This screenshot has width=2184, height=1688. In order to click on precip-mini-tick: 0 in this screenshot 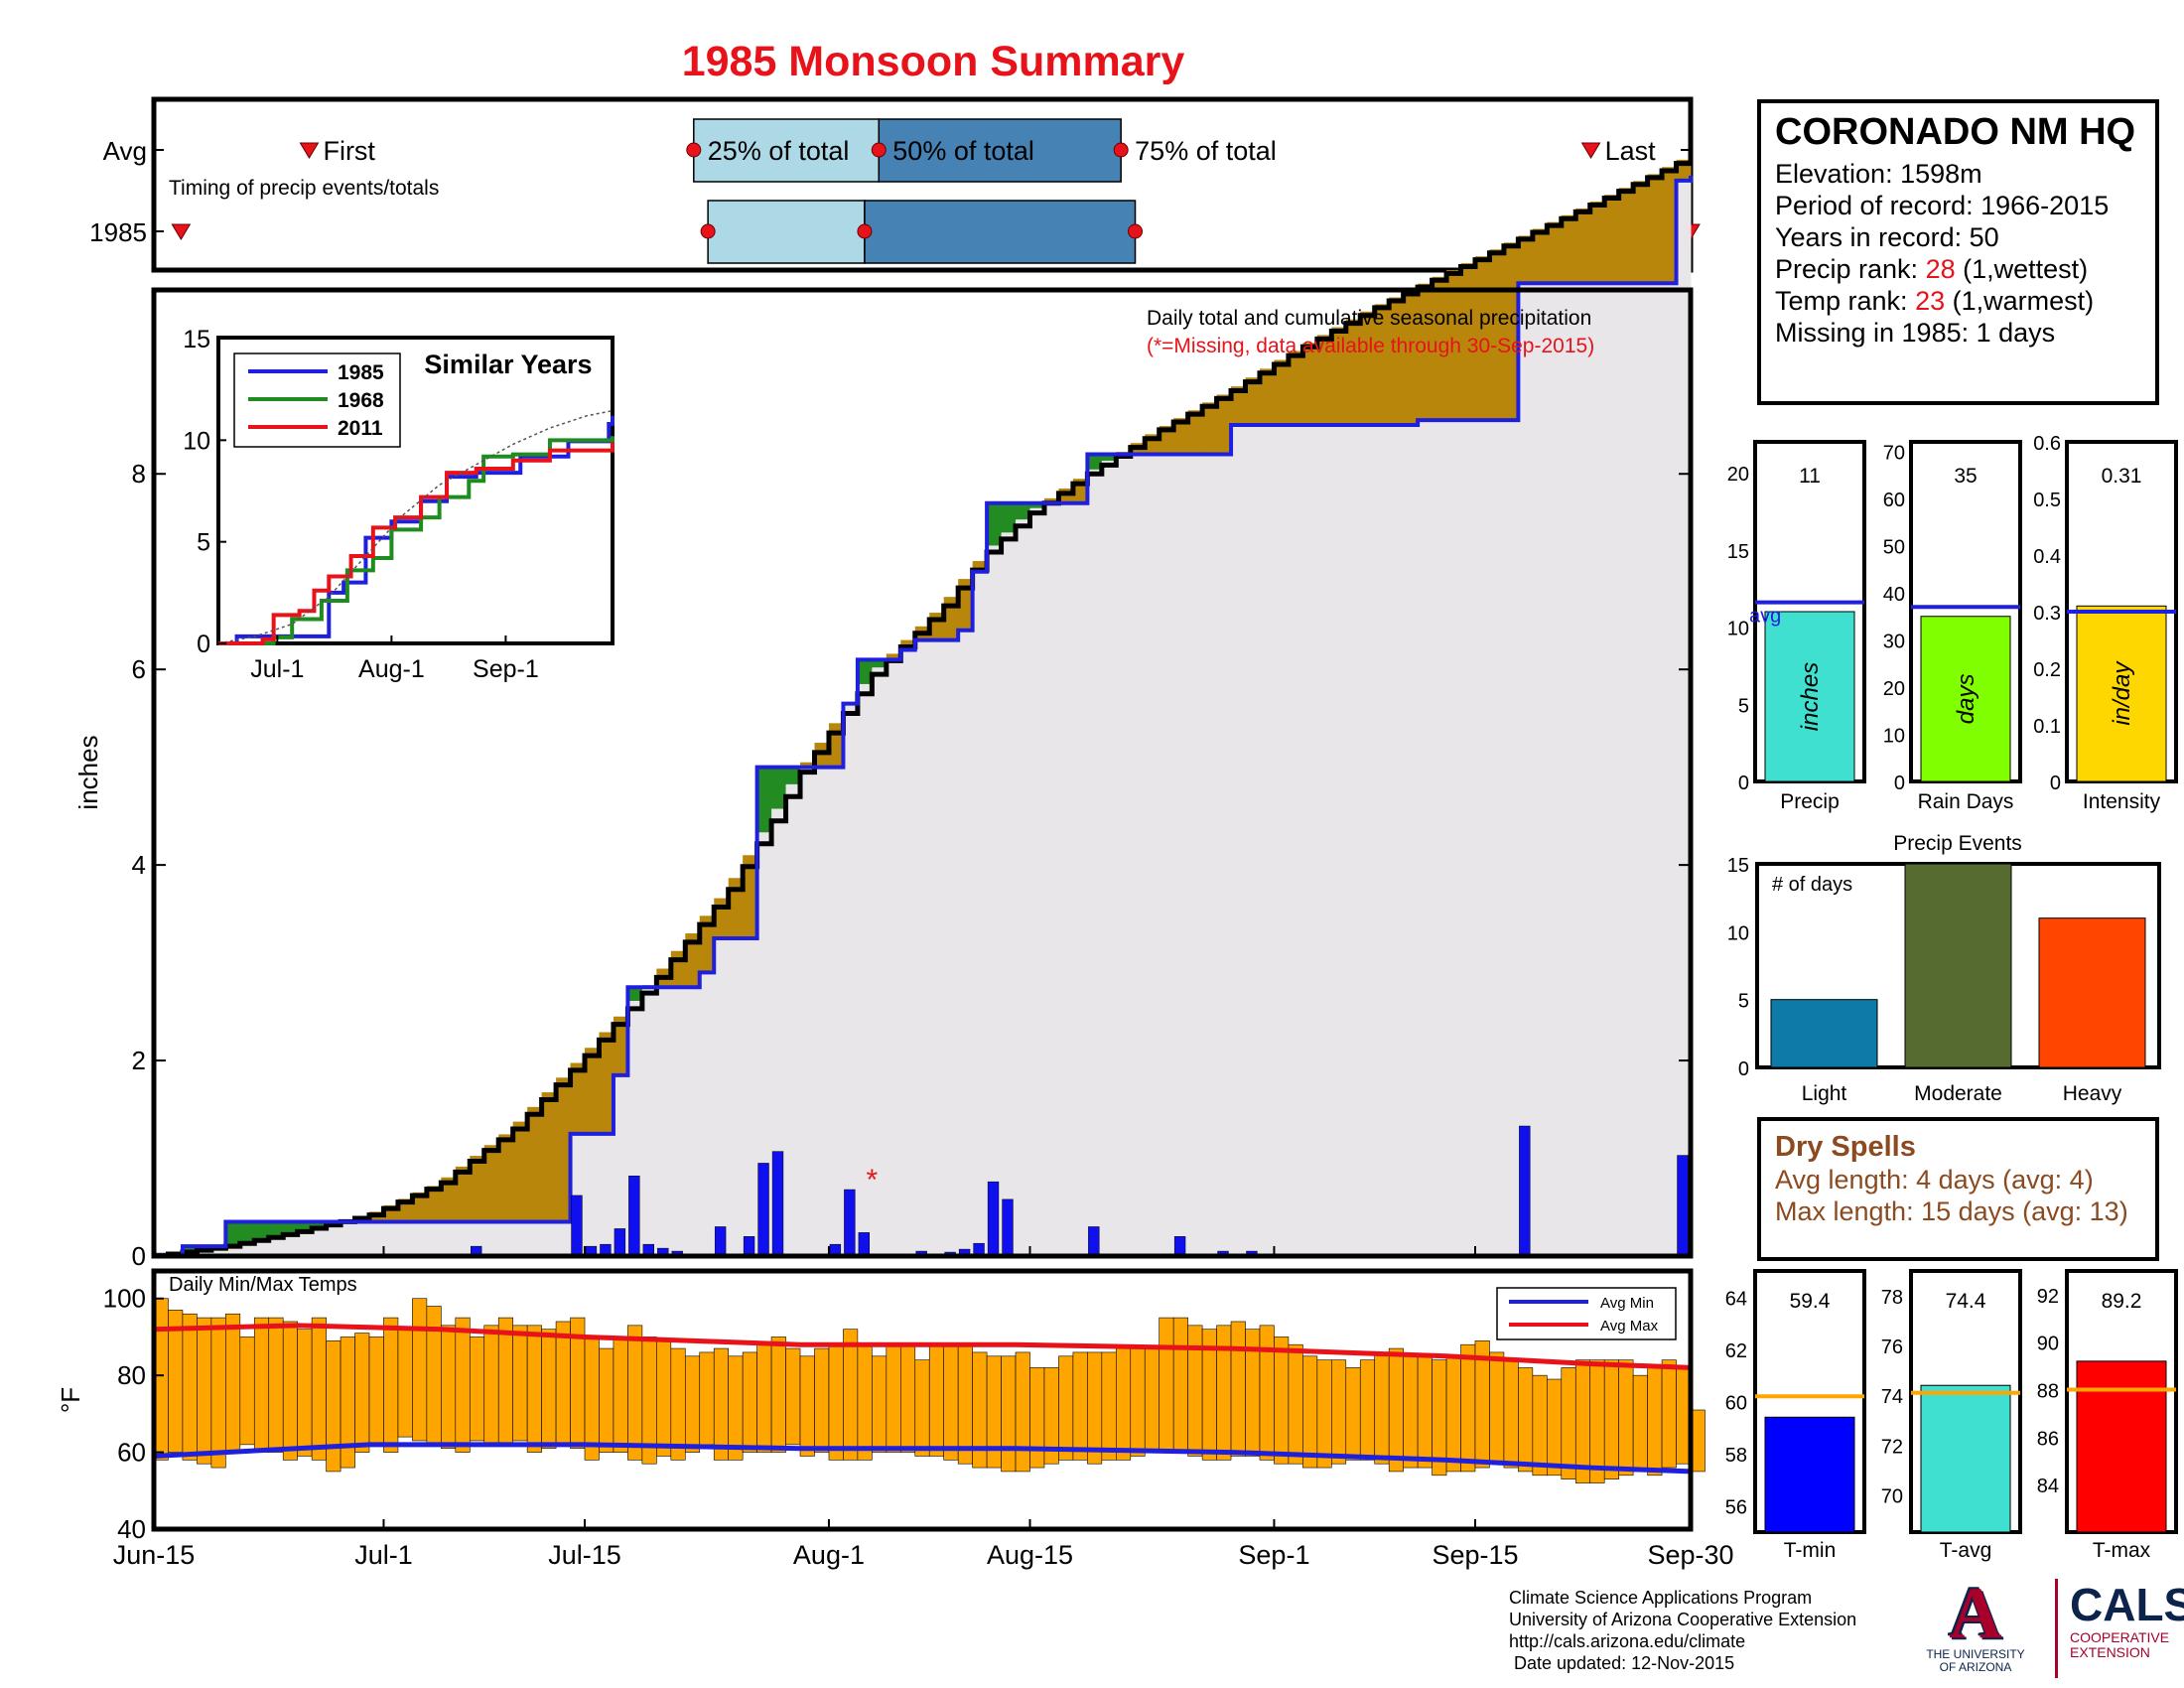, I will do `click(2055, 783)`.